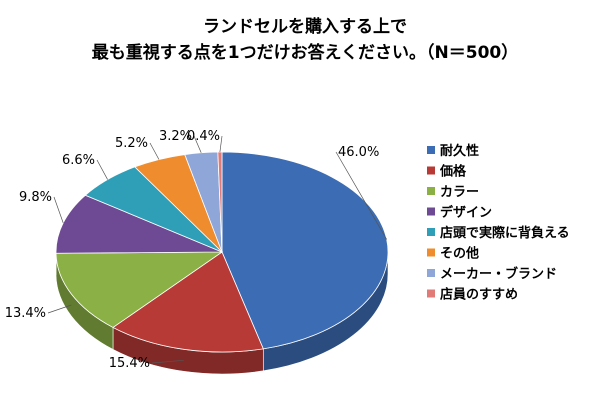 This screenshot has height=400, width=610. What do you see at coordinates (459, 254) in the screenshot?
I see `legend-label-5: その他` at bounding box center [459, 254].